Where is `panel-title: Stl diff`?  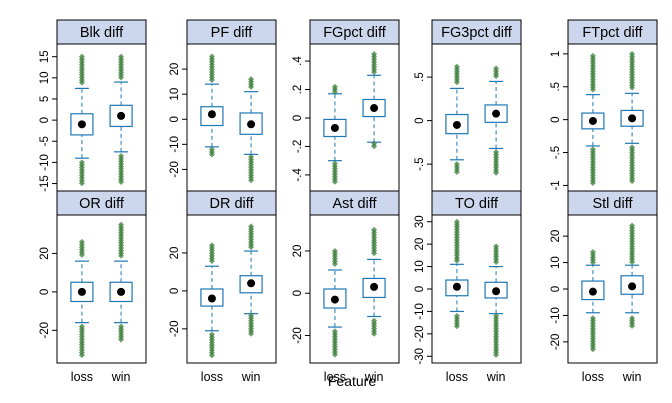
panel-title: Stl diff is located at coordinates (612, 204).